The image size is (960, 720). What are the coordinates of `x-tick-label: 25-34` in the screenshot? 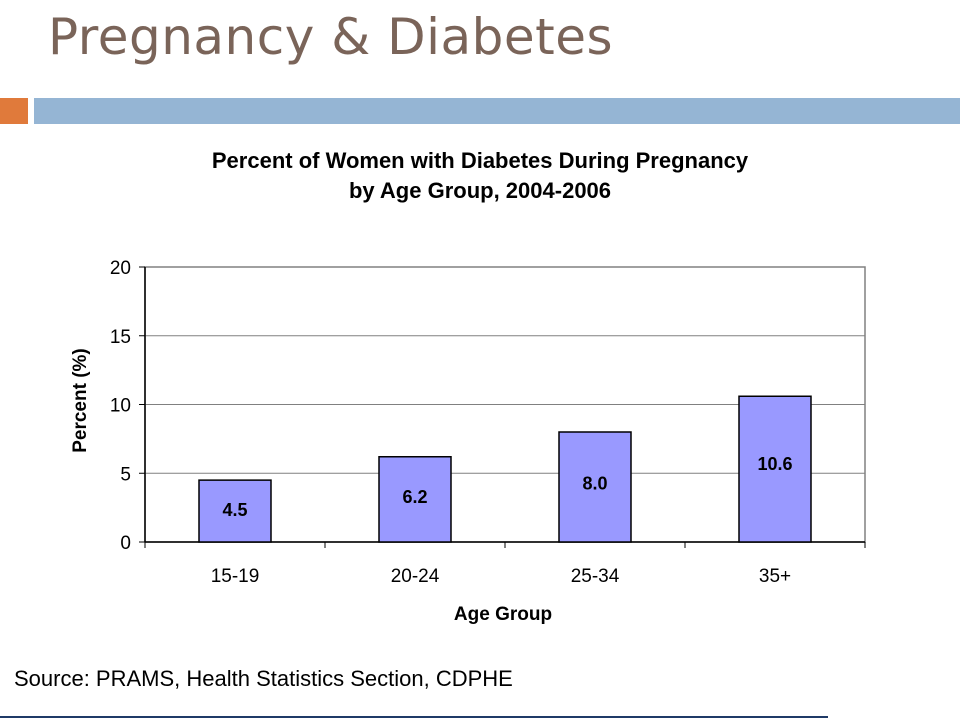 It's located at (595, 576).